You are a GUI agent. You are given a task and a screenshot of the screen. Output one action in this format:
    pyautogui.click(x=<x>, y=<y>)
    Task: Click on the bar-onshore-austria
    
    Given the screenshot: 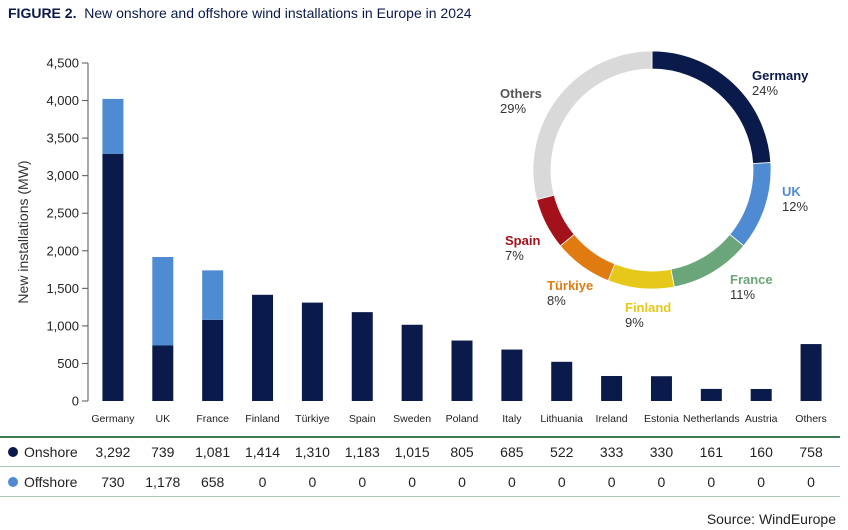 What is the action you would take?
    pyautogui.click(x=761, y=394)
    